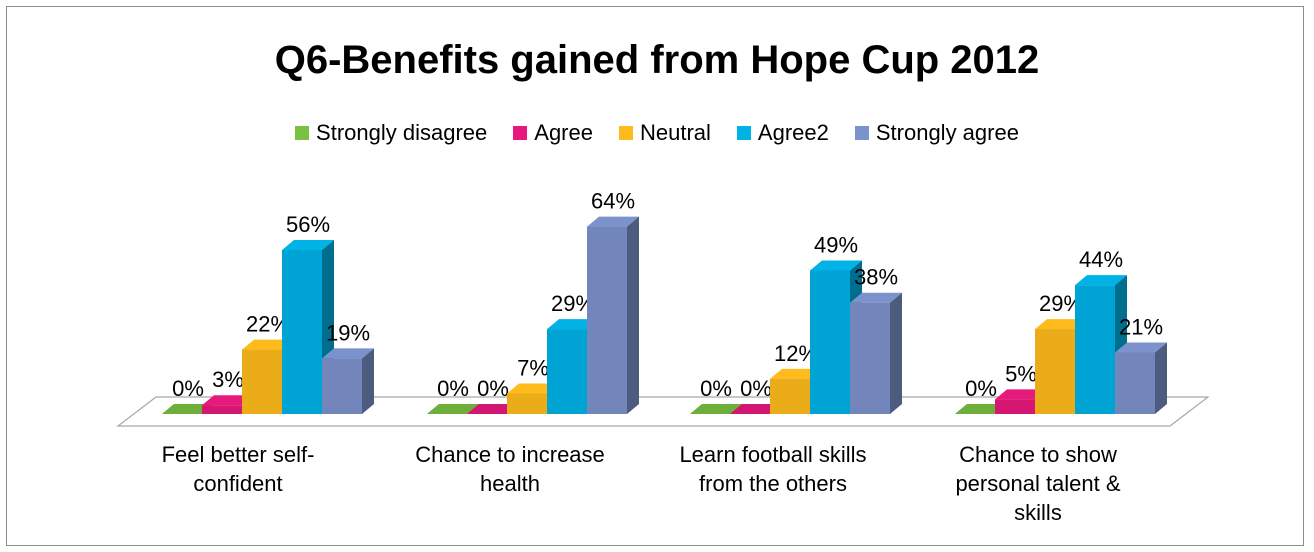 This screenshot has width=1314, height=552. Describe the element at coordinates (675, 132) in the screenshot. I see `legend-label: Neutral` at that location.